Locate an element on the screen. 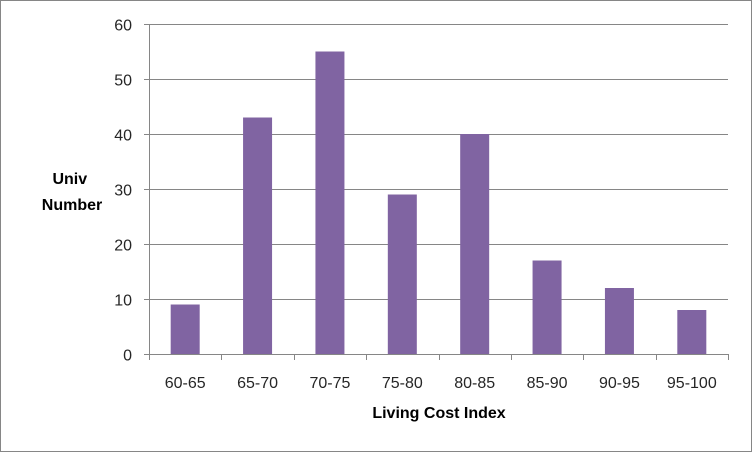 The image size is (752, 452). y-tick-label: 30 is located at coordinates (123, 191).